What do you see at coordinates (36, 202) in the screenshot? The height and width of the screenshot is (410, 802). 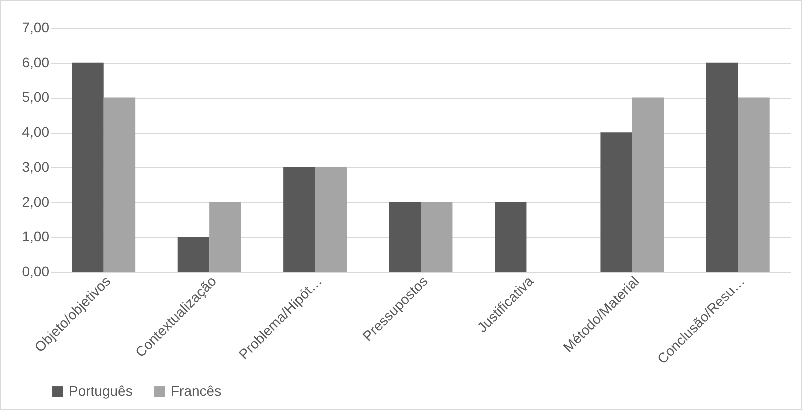 I see `y-tick-label: 2,00` at bounding box center [36, 202].